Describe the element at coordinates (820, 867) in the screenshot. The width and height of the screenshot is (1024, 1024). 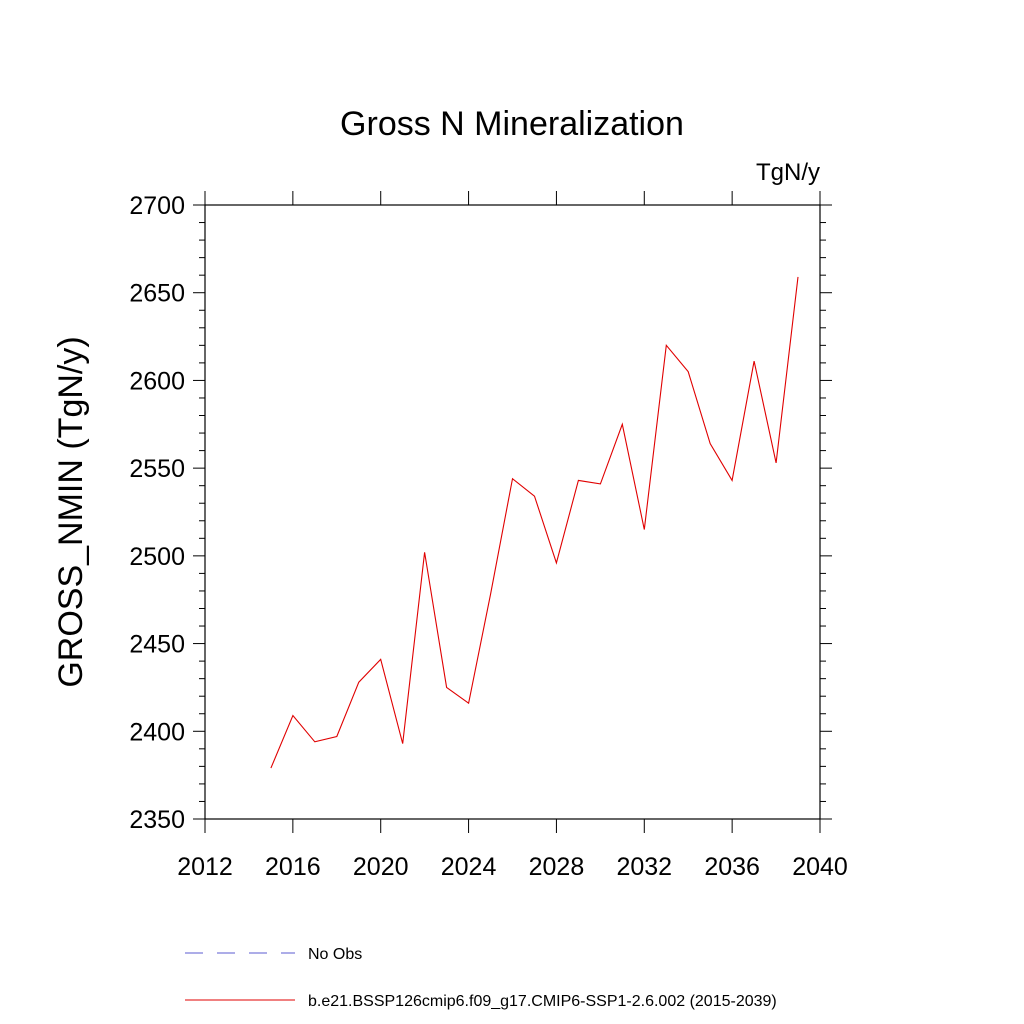
I see `x-tick-label: 2040` at that location.